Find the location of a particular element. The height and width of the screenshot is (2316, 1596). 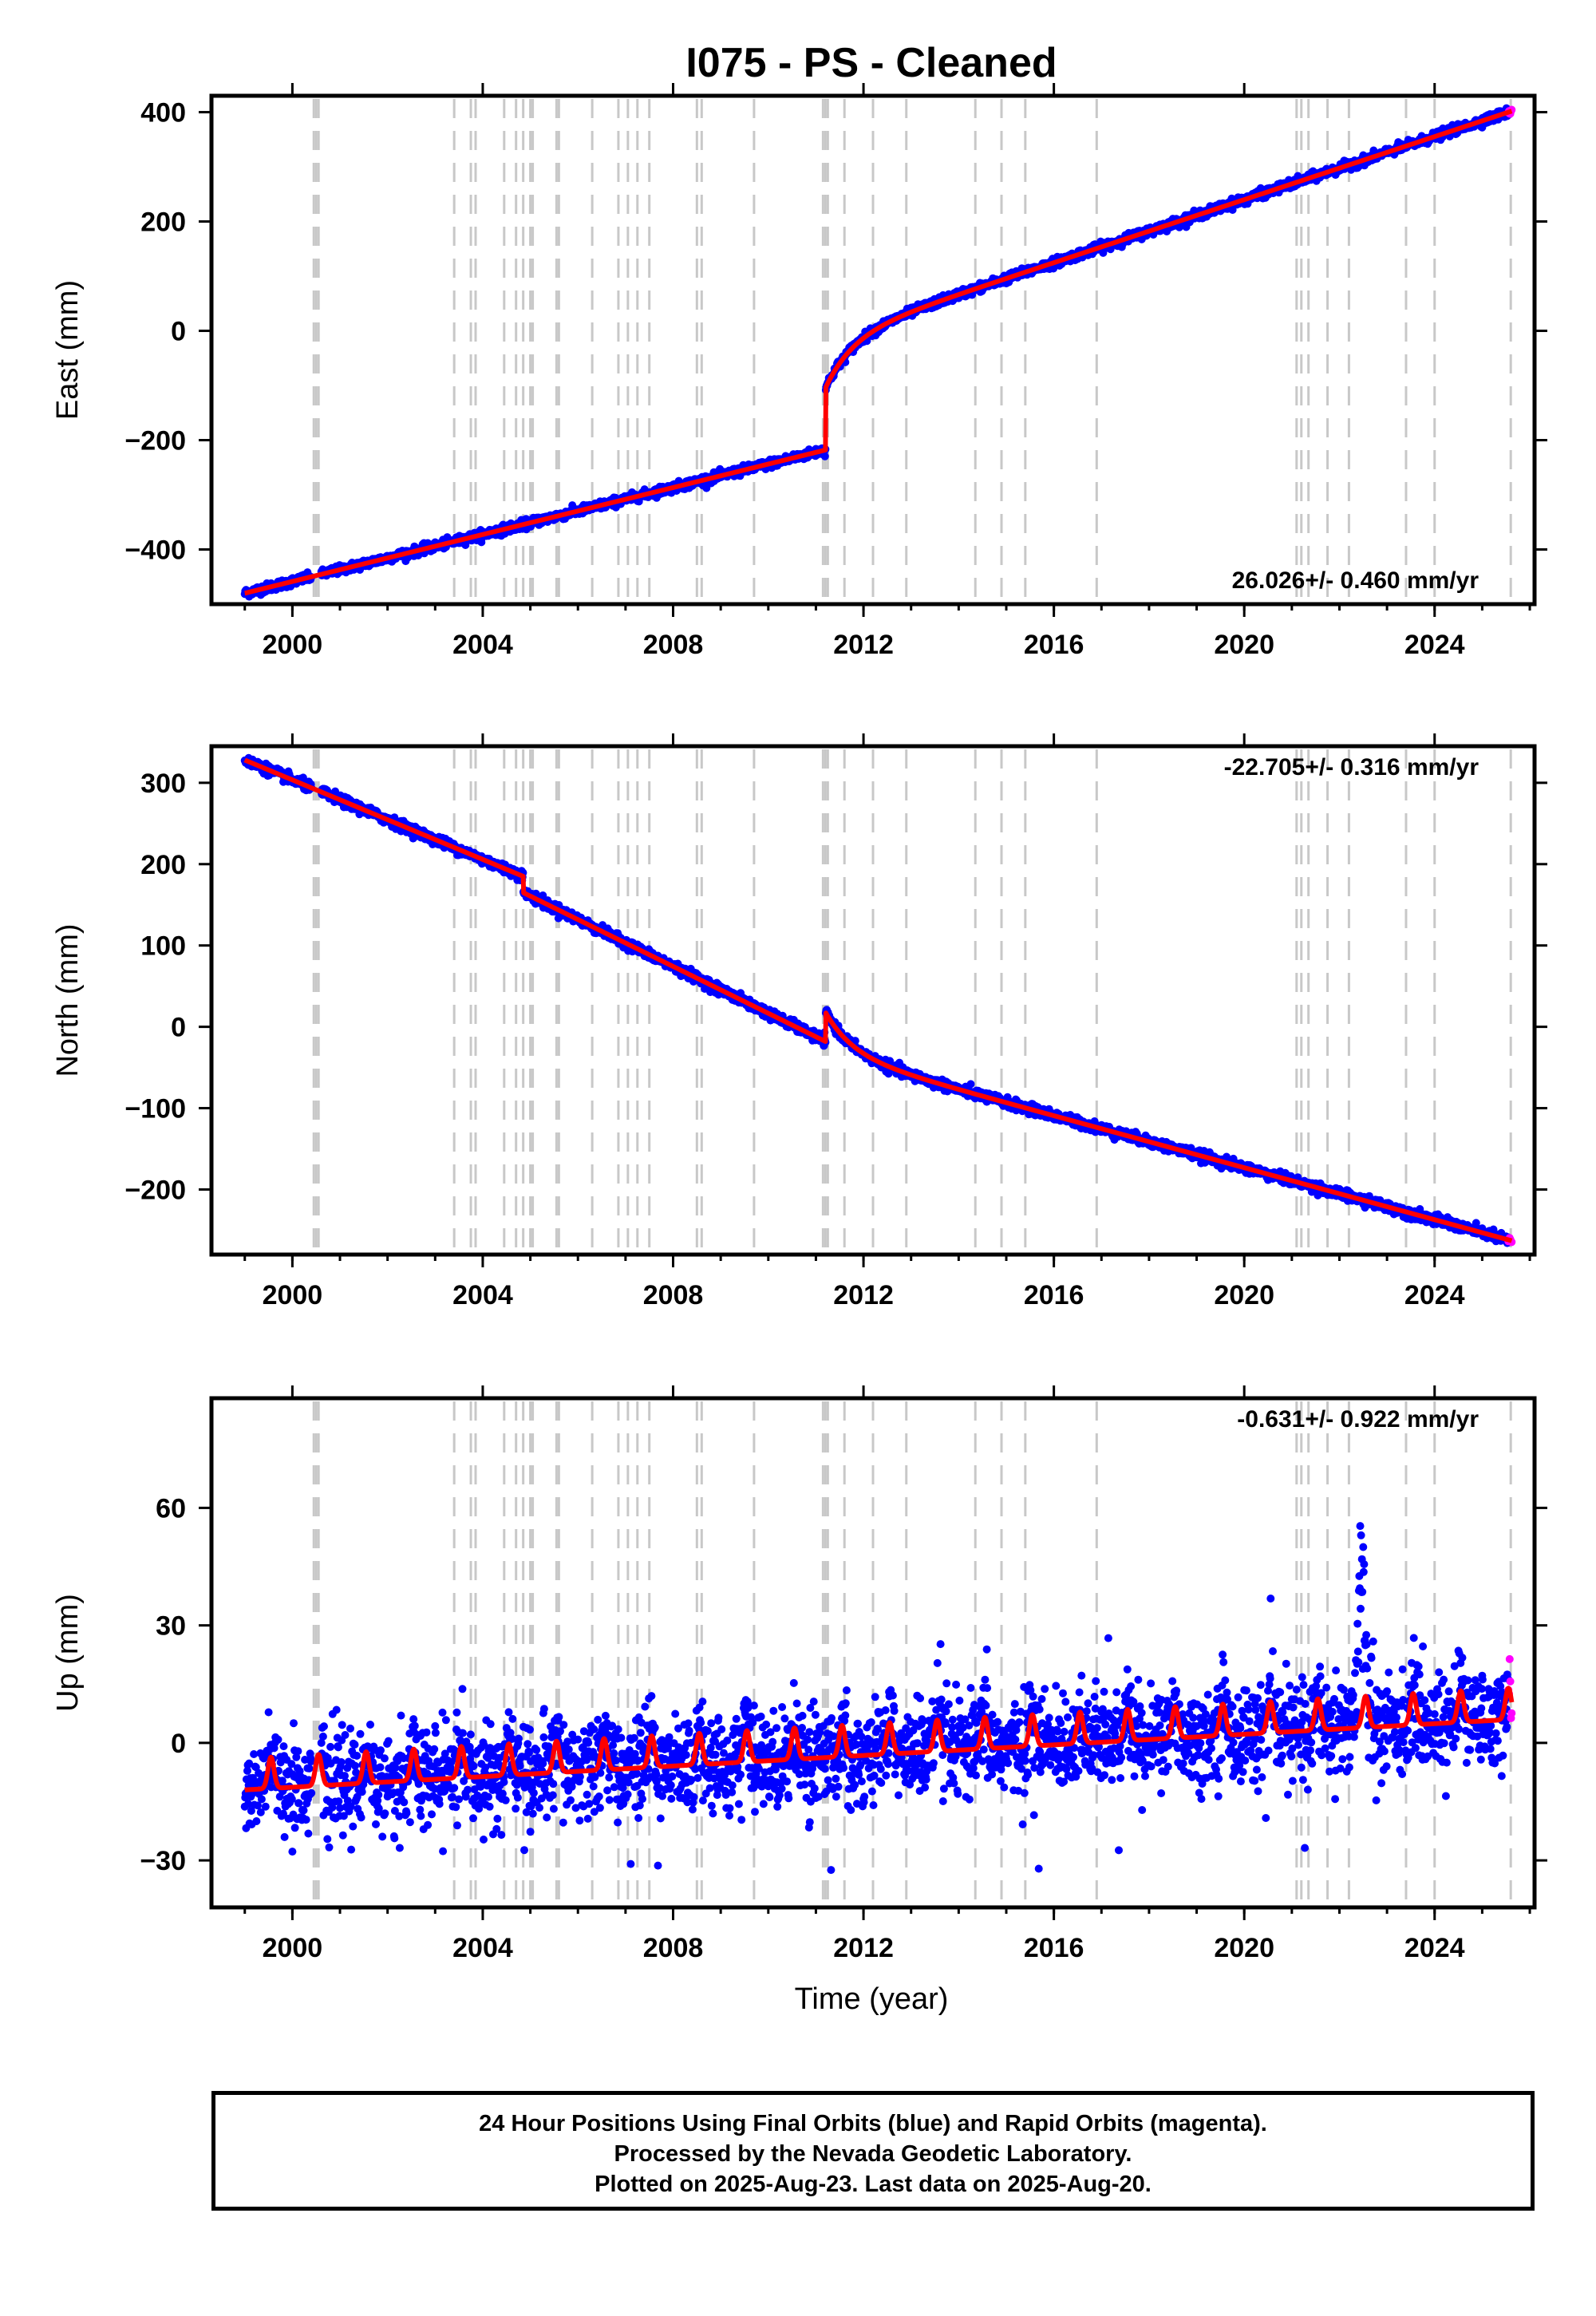

y-tick-label: 200 is located at coordinates (163, 223).